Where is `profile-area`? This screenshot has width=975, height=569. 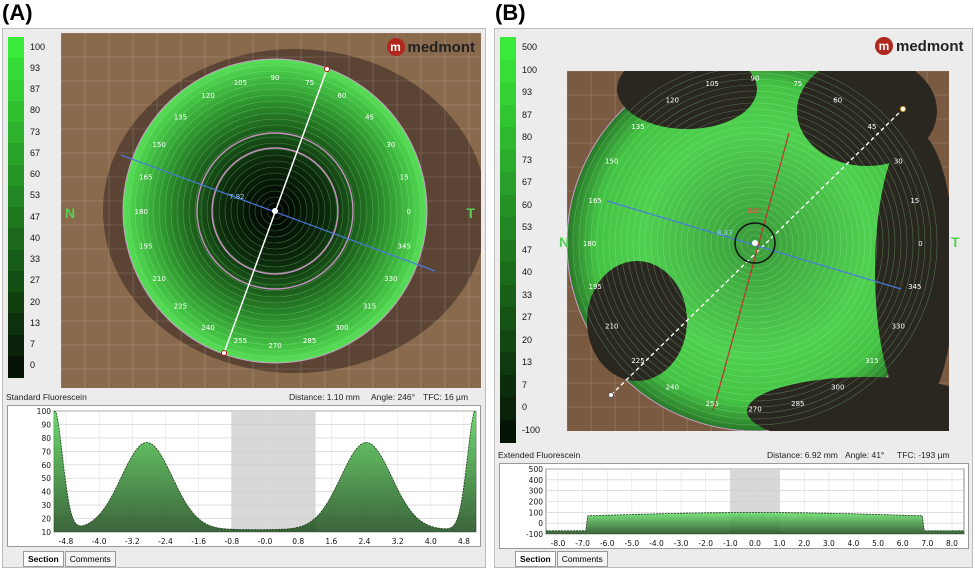
profile-area is located at coordinates (265, 471).